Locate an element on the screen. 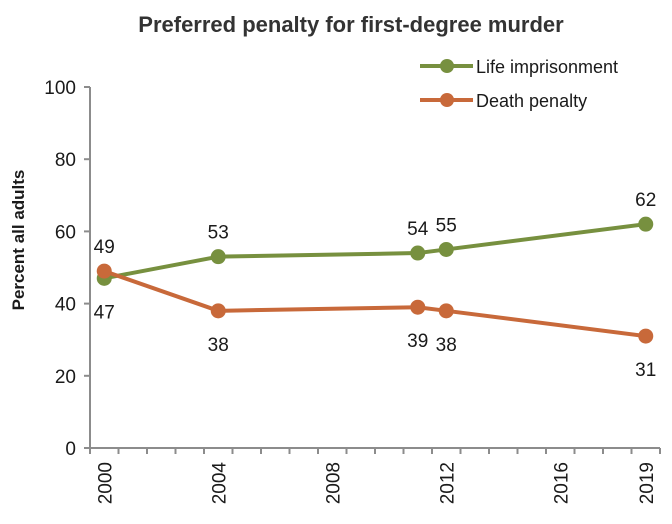 This screenshot has width=672, height=524. data-label: 55 is located at coordinates (446, 225).